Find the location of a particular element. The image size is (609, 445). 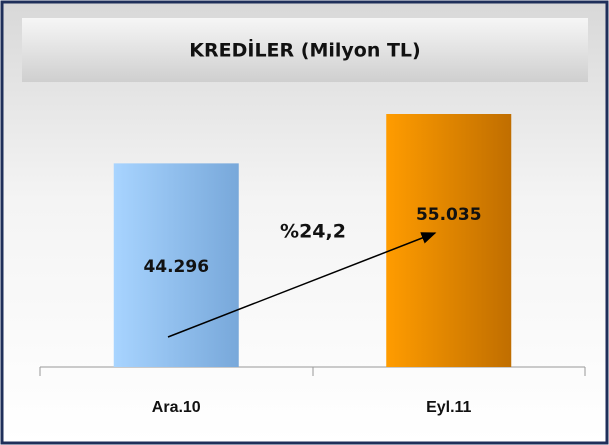

bar is located at coordinates (449, 240).